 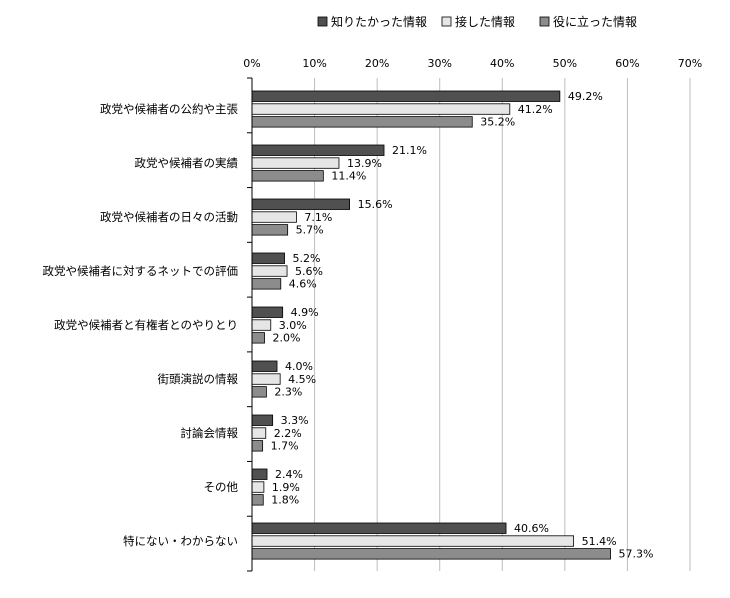 I want to click on value-label-8-0: 40.6%, so click(x=531, y=528).